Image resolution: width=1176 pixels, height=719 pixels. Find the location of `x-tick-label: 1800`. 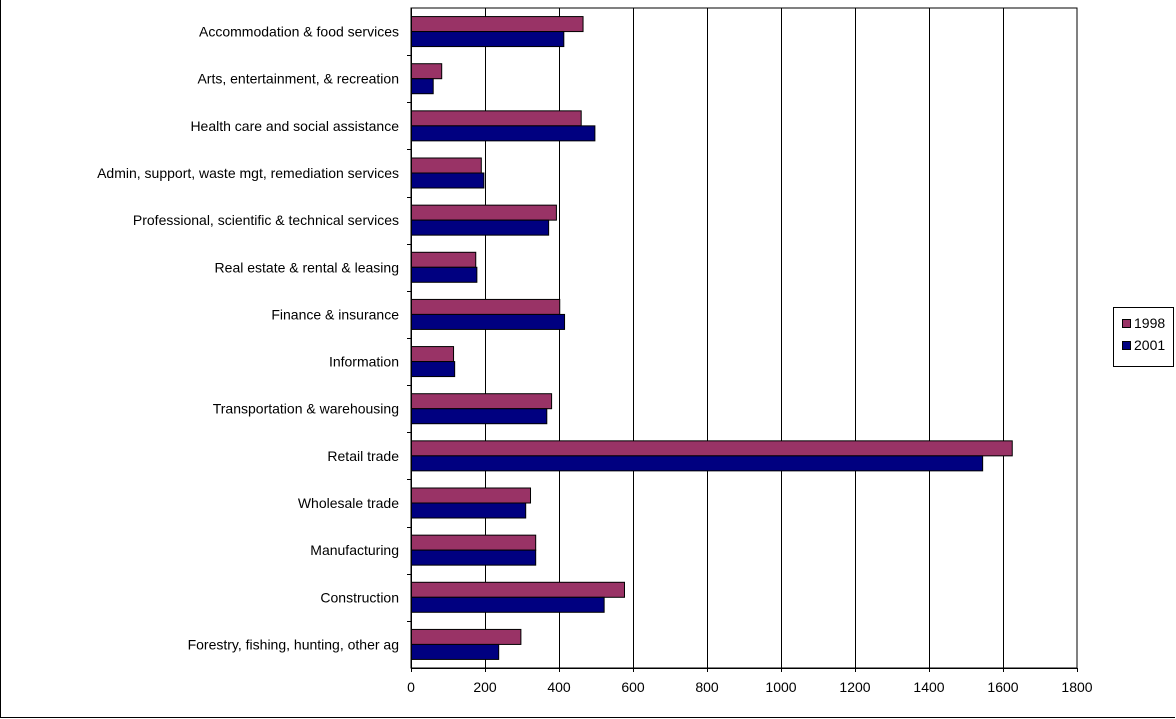

x-tick-label: 1800 is located at coordinates (1076, 687).